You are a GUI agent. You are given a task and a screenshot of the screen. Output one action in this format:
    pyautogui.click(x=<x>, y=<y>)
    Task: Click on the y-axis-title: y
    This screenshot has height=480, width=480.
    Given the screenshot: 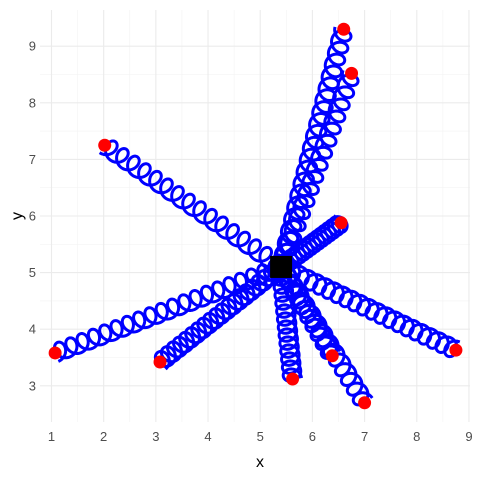 What is the action you would take?
    pyautogui.click(x=17, y=216)
    